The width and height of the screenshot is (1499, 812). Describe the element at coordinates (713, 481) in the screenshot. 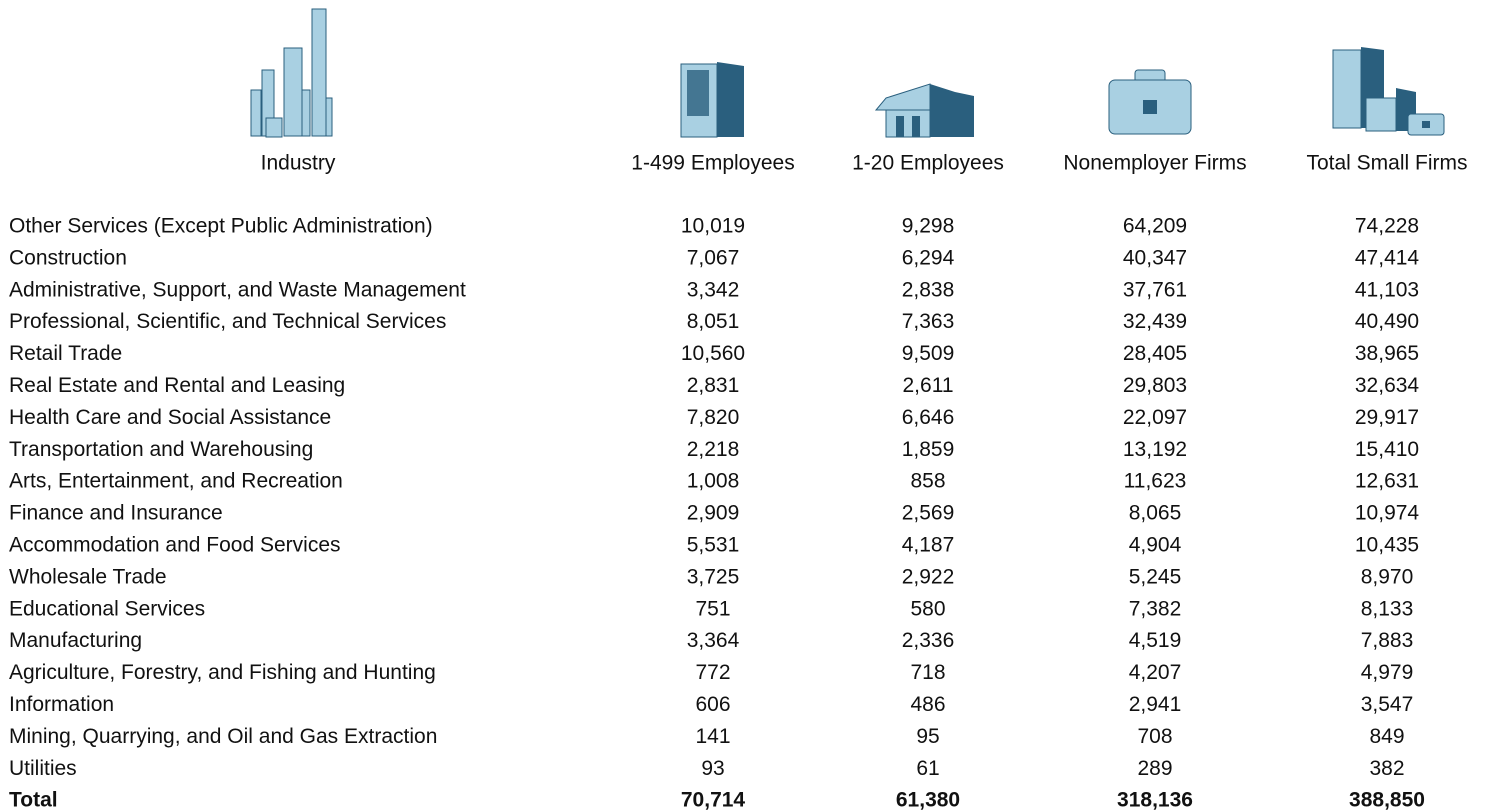

I see `cell-value: 1,008` at that location.